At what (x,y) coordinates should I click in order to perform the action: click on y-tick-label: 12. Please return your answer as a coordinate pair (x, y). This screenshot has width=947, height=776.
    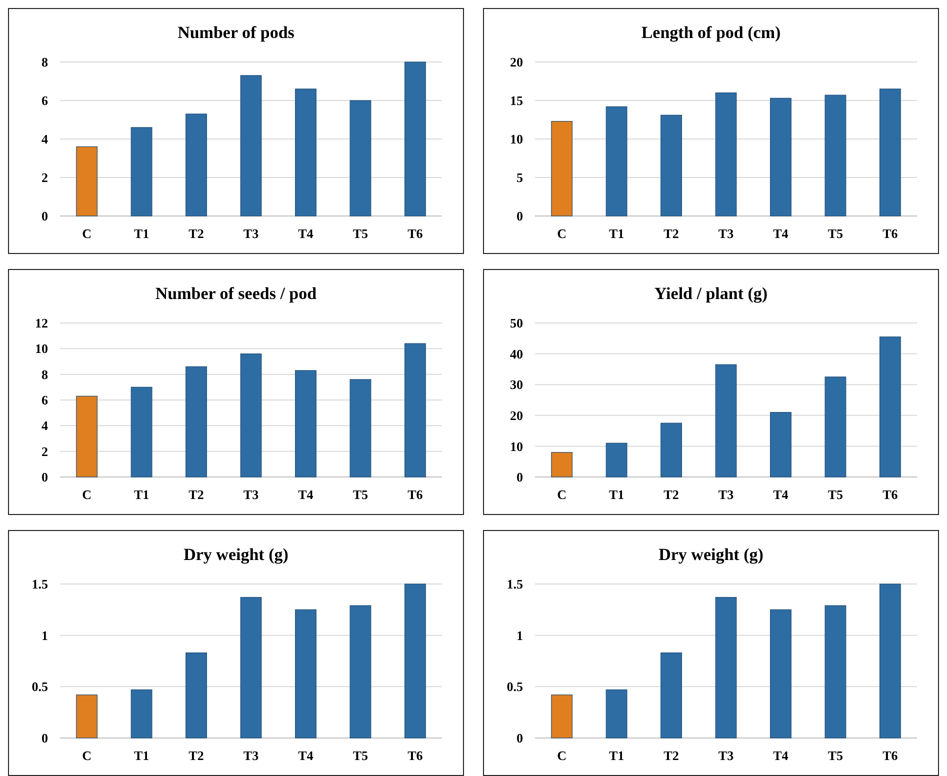
    Looking at the image, I should click on (41, 323).